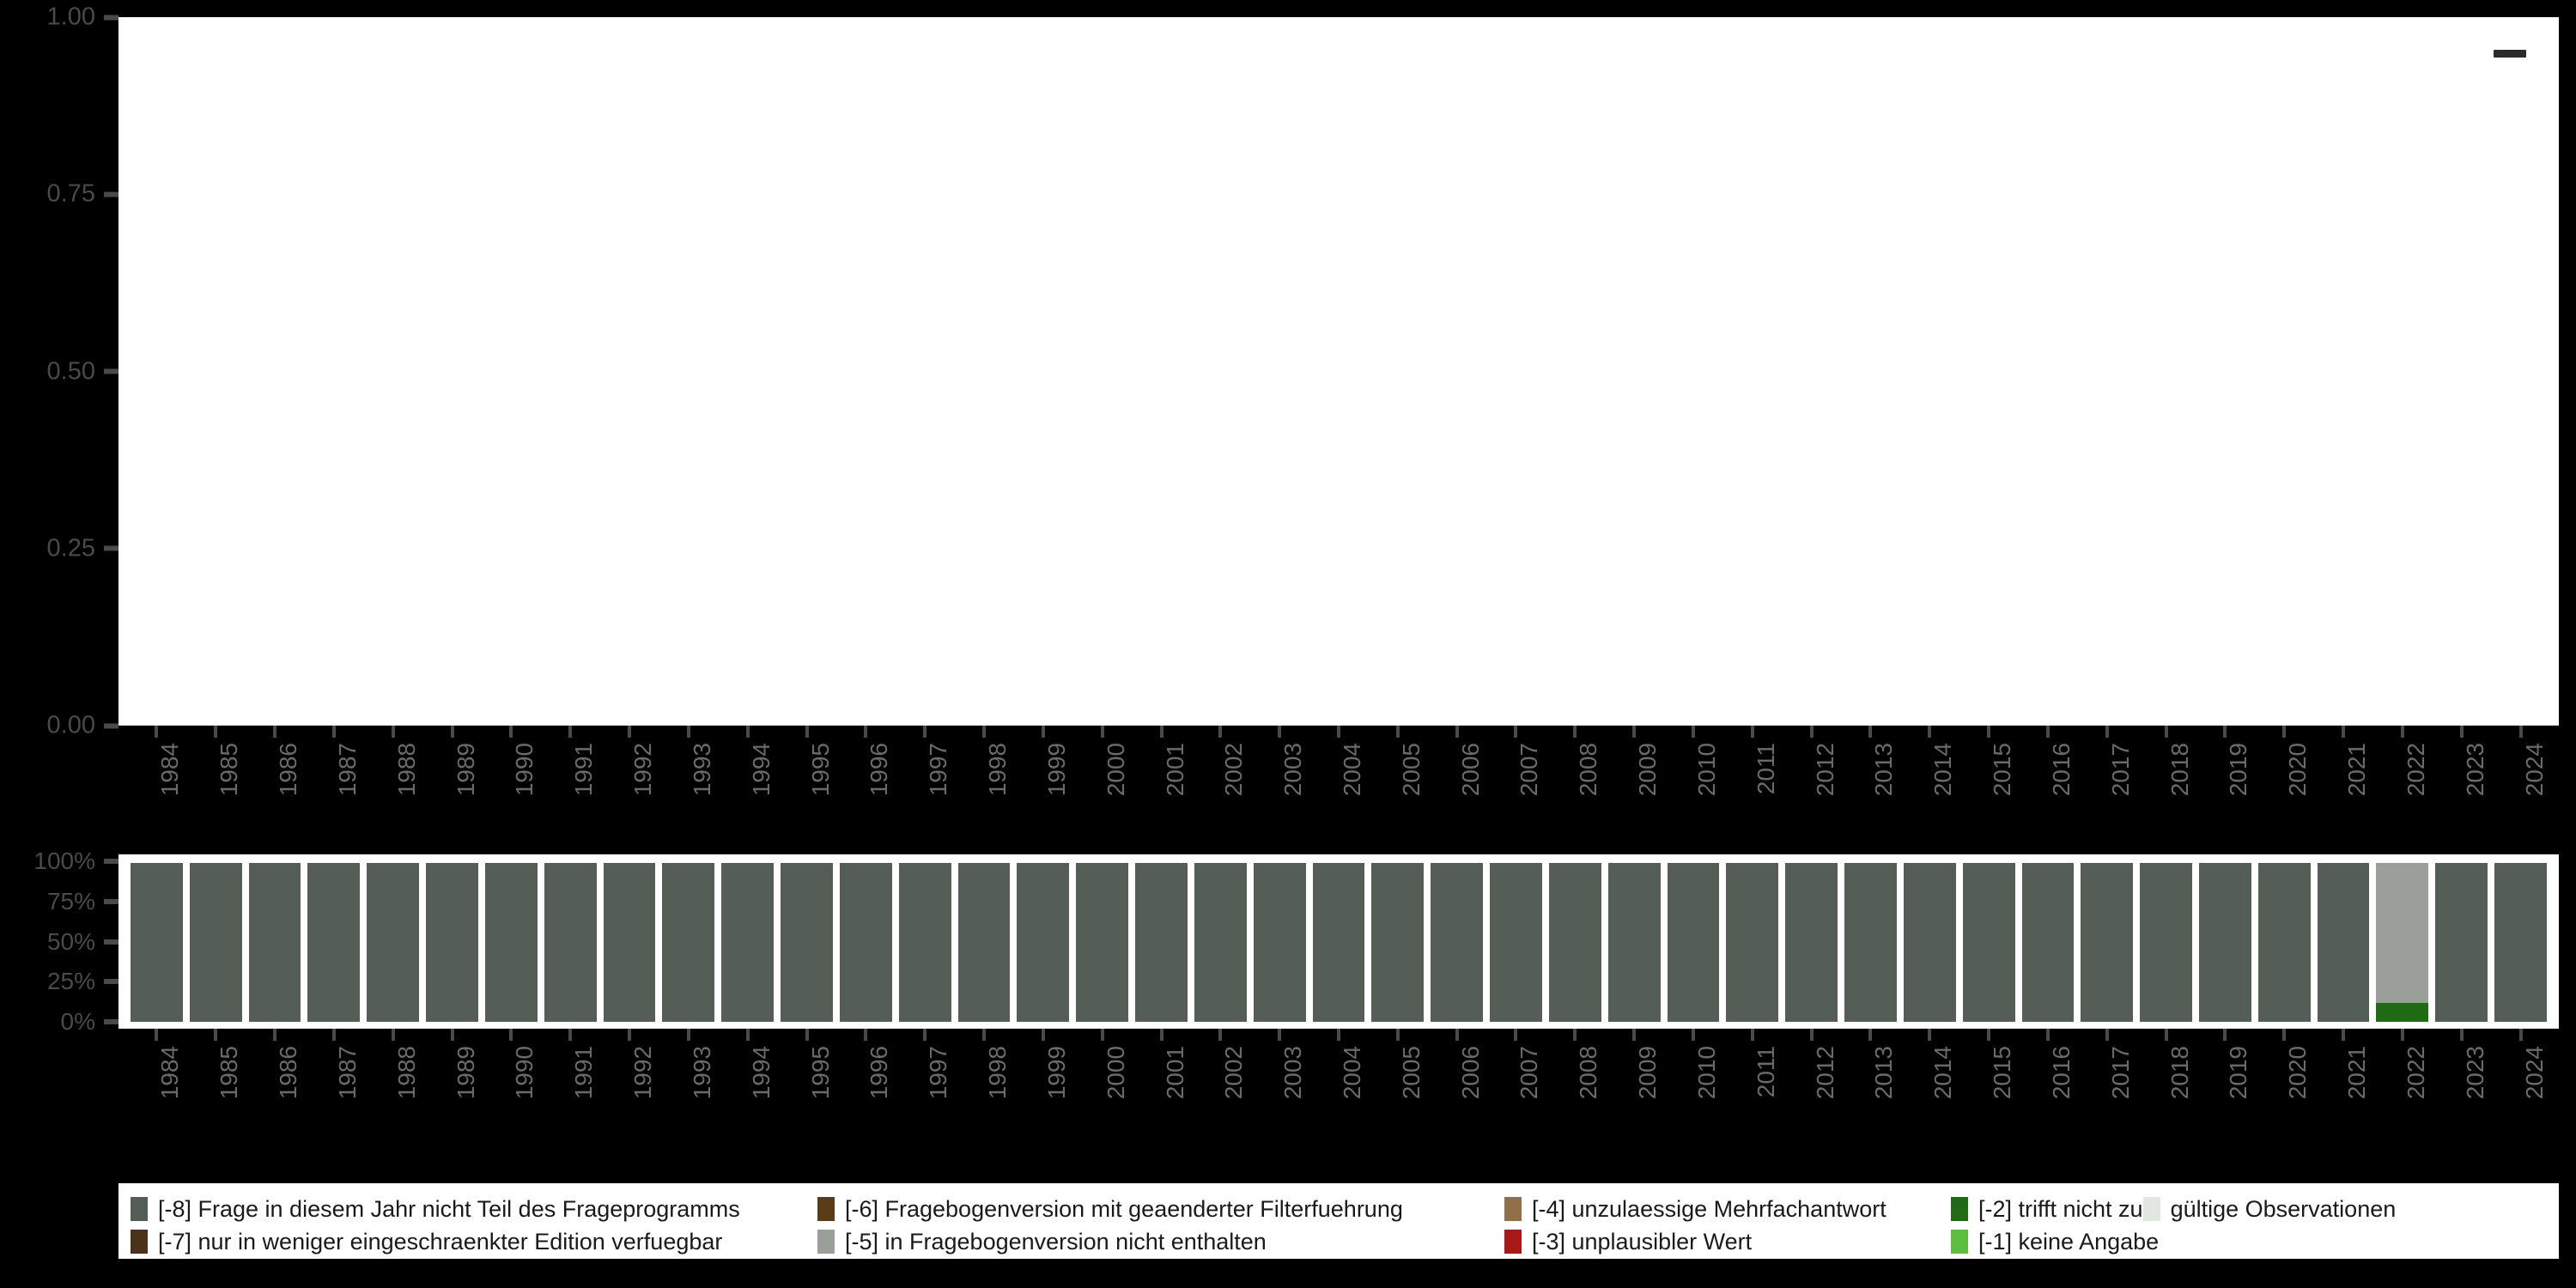 This screenshot has width=2576, height=1288. What do you see at coordinates (1634, 943) in the screenshot?
I see `bar-2009` at bounding box center [1634, 943].